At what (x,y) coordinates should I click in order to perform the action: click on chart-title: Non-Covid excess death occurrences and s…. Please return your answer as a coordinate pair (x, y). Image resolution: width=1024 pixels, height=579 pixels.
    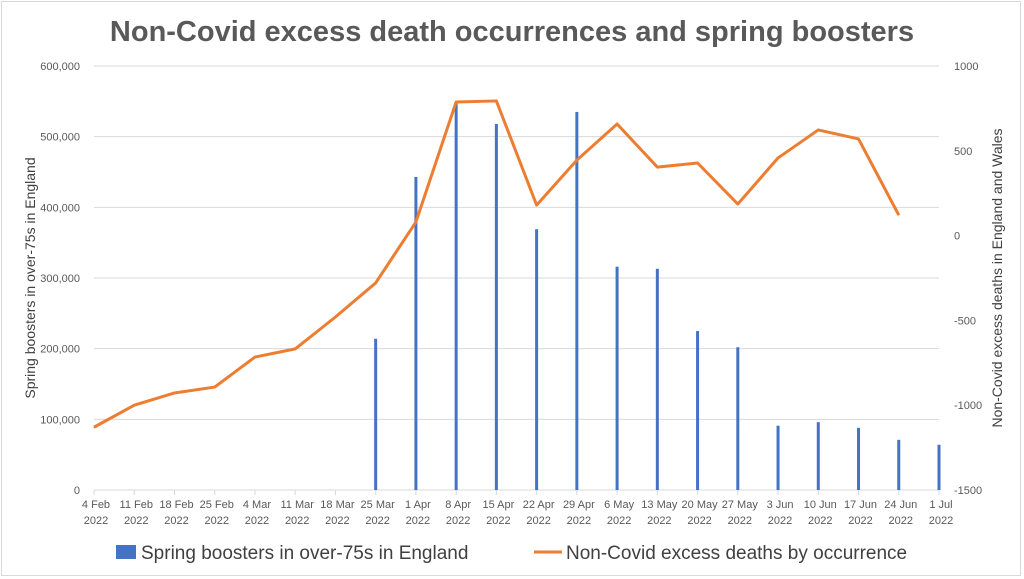
    Looking at the image, I should click on (512, 32).